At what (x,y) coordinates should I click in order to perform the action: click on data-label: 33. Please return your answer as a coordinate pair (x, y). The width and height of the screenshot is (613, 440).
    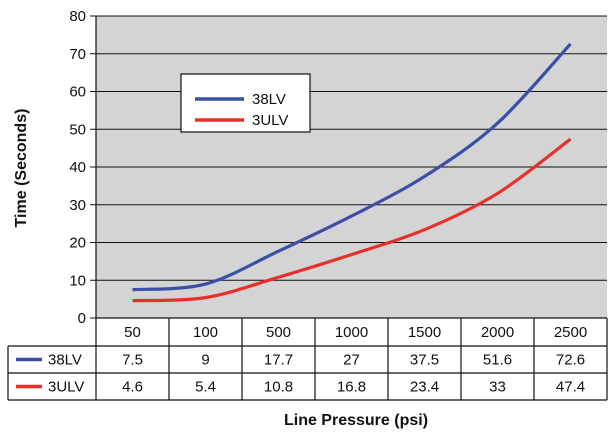
    Looking at the image, I should click on (497, 387).